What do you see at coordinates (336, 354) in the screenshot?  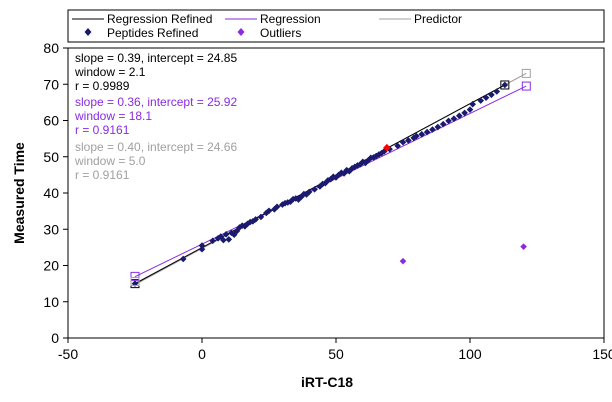 I see `x-tick-label: 50` at bounding box center [336, 354].